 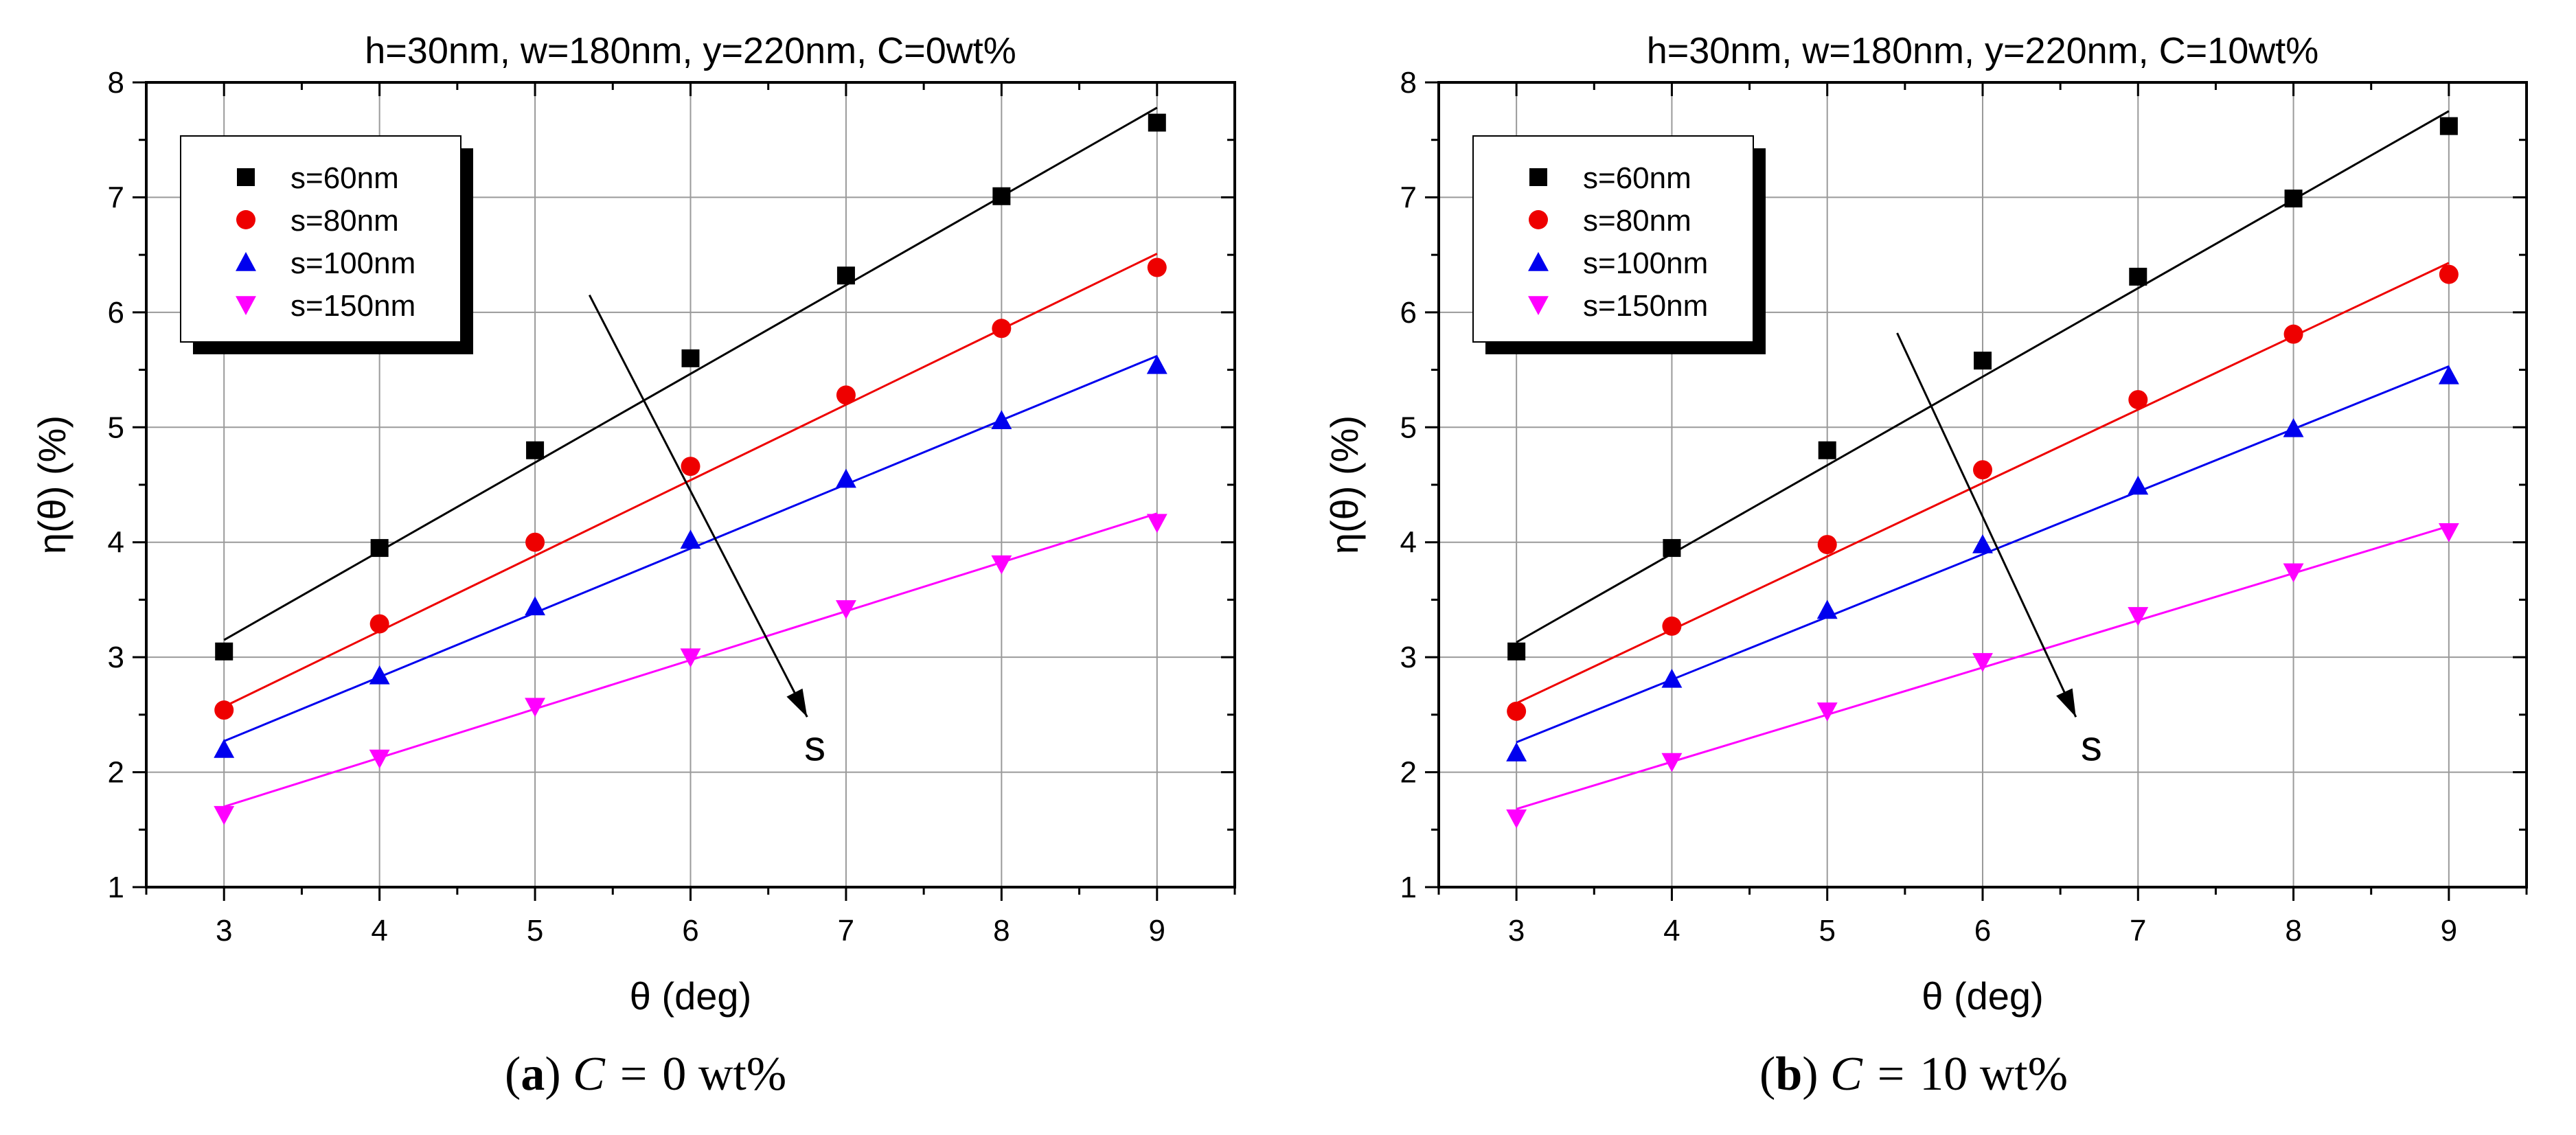 What do you see at coordinates (2066, 703) in the screenshot?
I see `annotation-arrowhead` at bounding box center [2066, 703].